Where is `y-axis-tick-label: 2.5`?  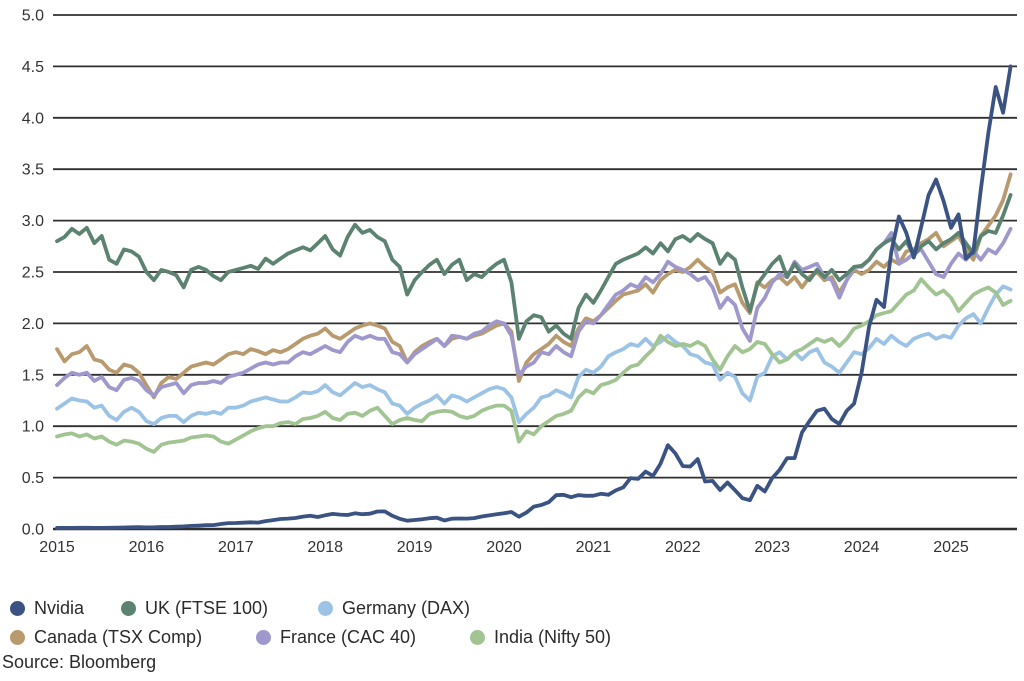
y-axis-tick-label: 2.5 is located at coordinates (33, 273).